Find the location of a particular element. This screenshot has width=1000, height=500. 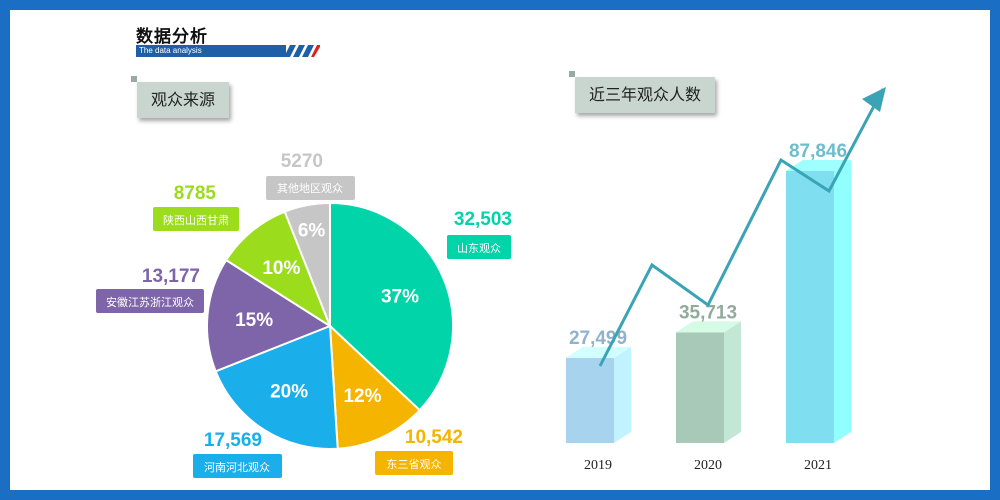

pie-legend-label: 东三省观众 is located at coordinates (414, 464).